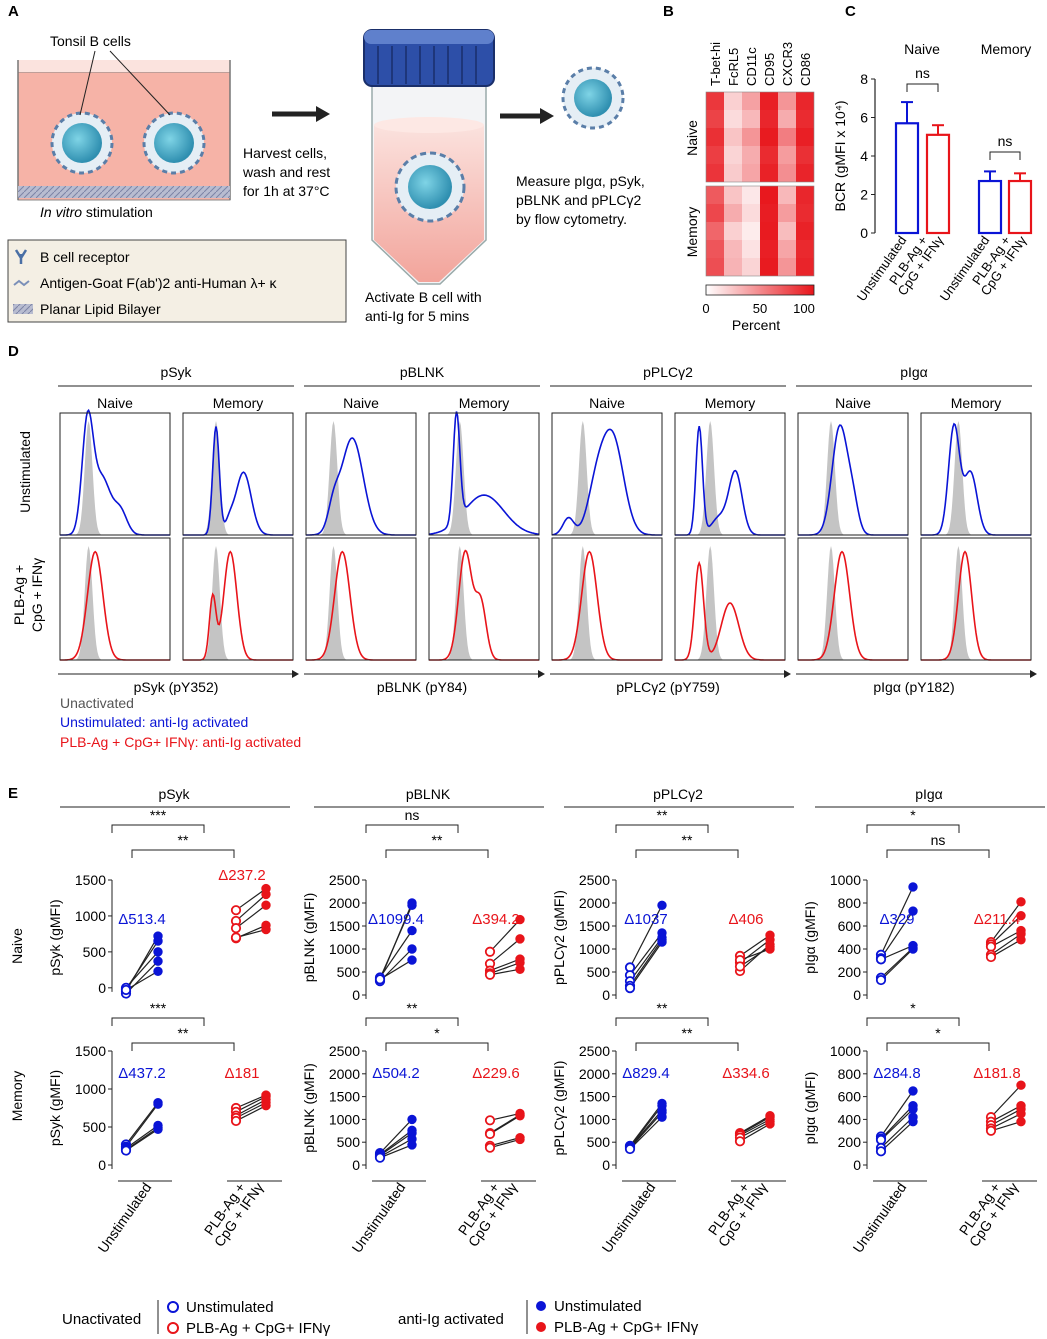  I want to click on legend-unstim-filled: Unstimulated, so click(598, 1306).